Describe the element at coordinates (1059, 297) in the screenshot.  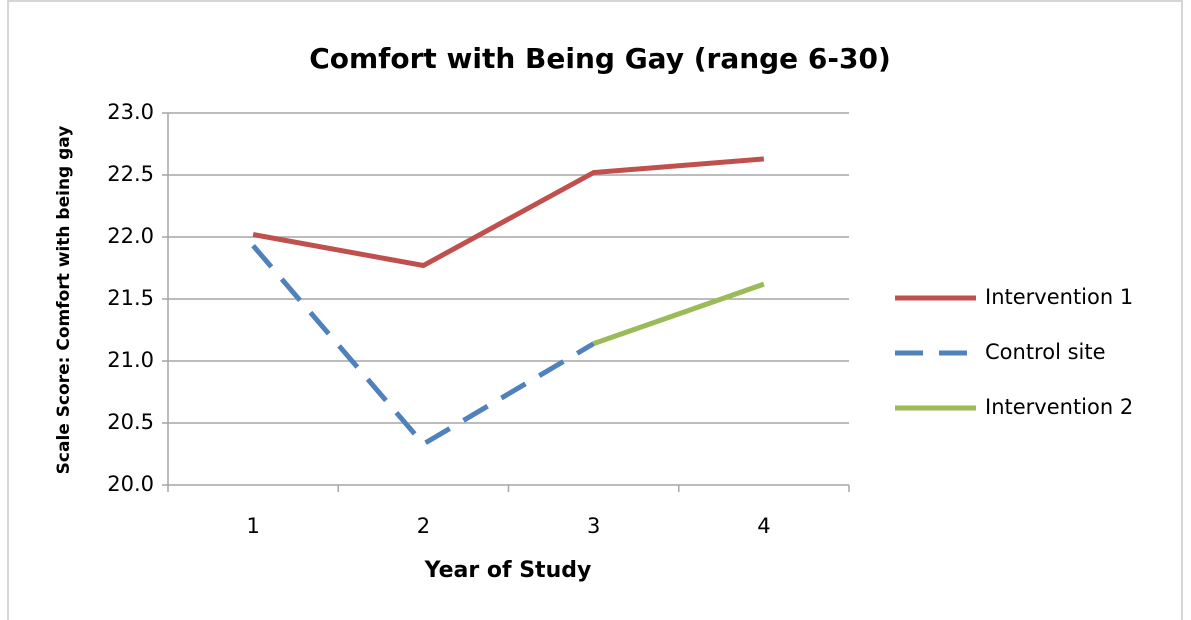
I see `legend-label: Intervention 1` at that location.